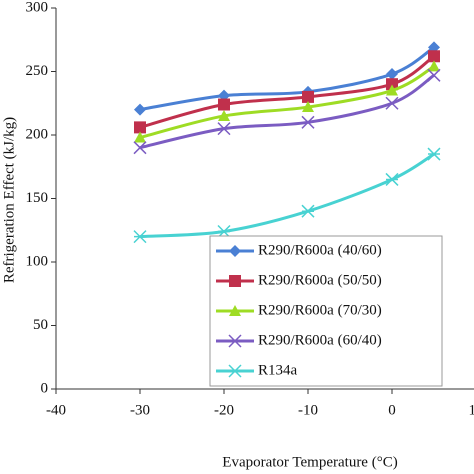  I want to click on legend-label: R290/R600a (50/50), so click(320, 280).